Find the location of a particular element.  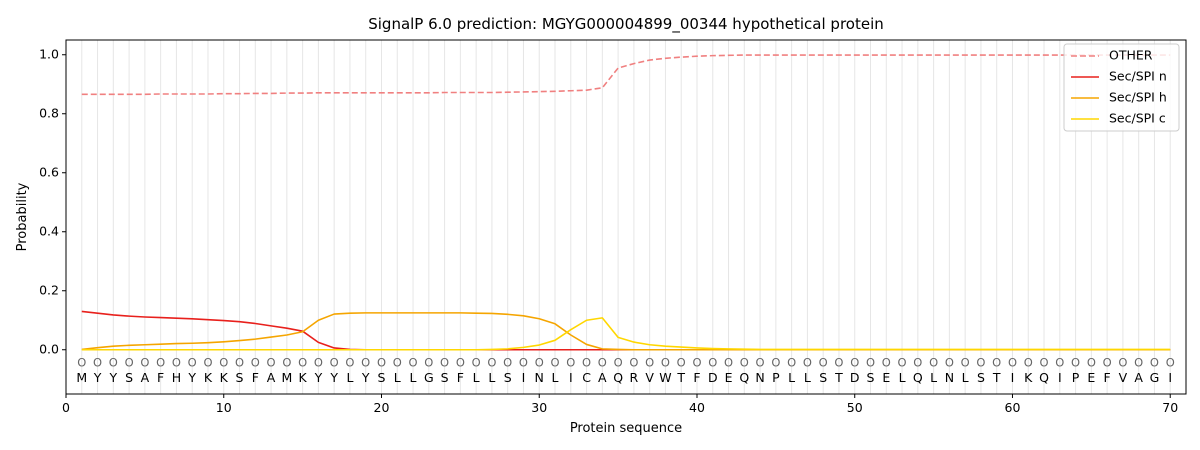

y-tick-label: 0.2 is located at coordinates (49, 289).